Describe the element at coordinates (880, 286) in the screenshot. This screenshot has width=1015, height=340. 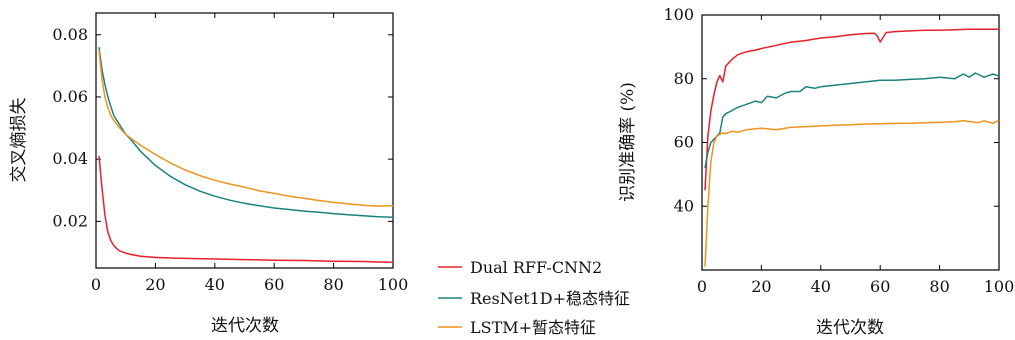
I see `accuracy-x-tick-label: 60` at that location.